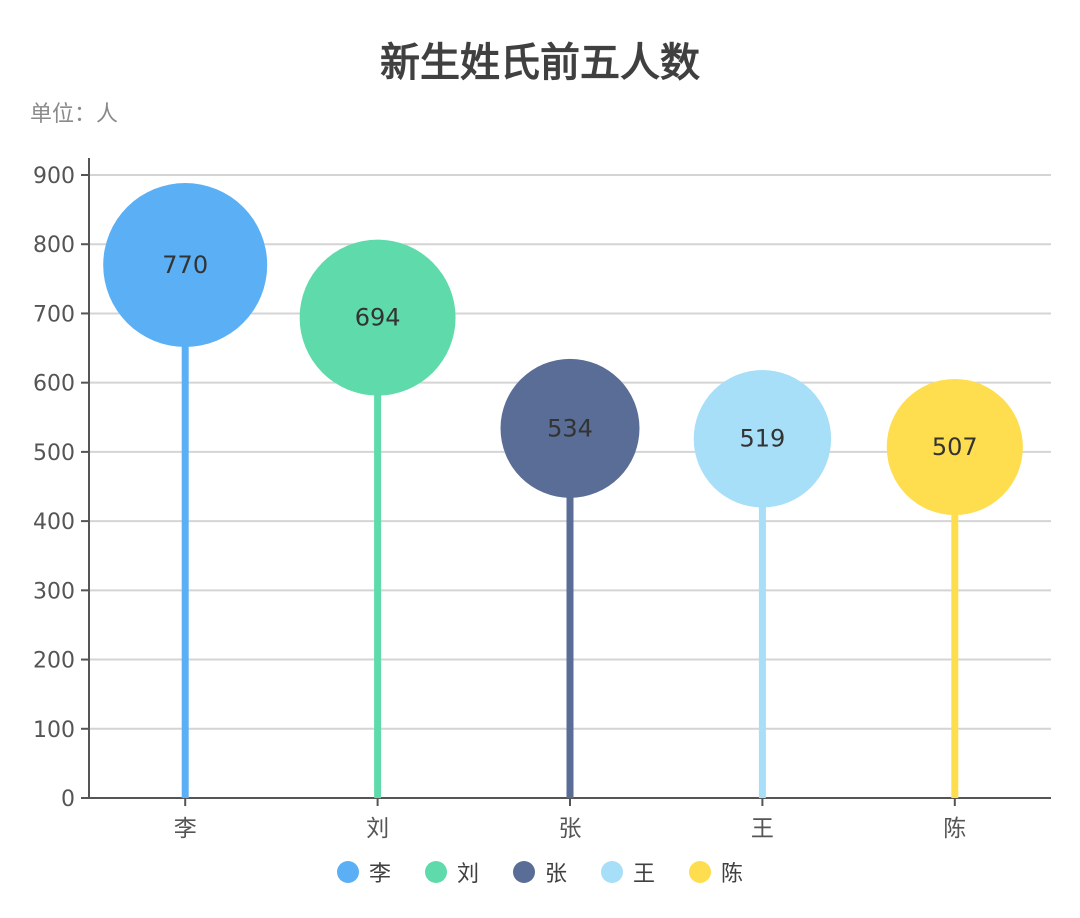 Image resolution: width=1080 pixels, height=918 pixels. Describe the element at coordinates (54, 591) in the screenshot. I see `y-tick-label: 300` at that location.